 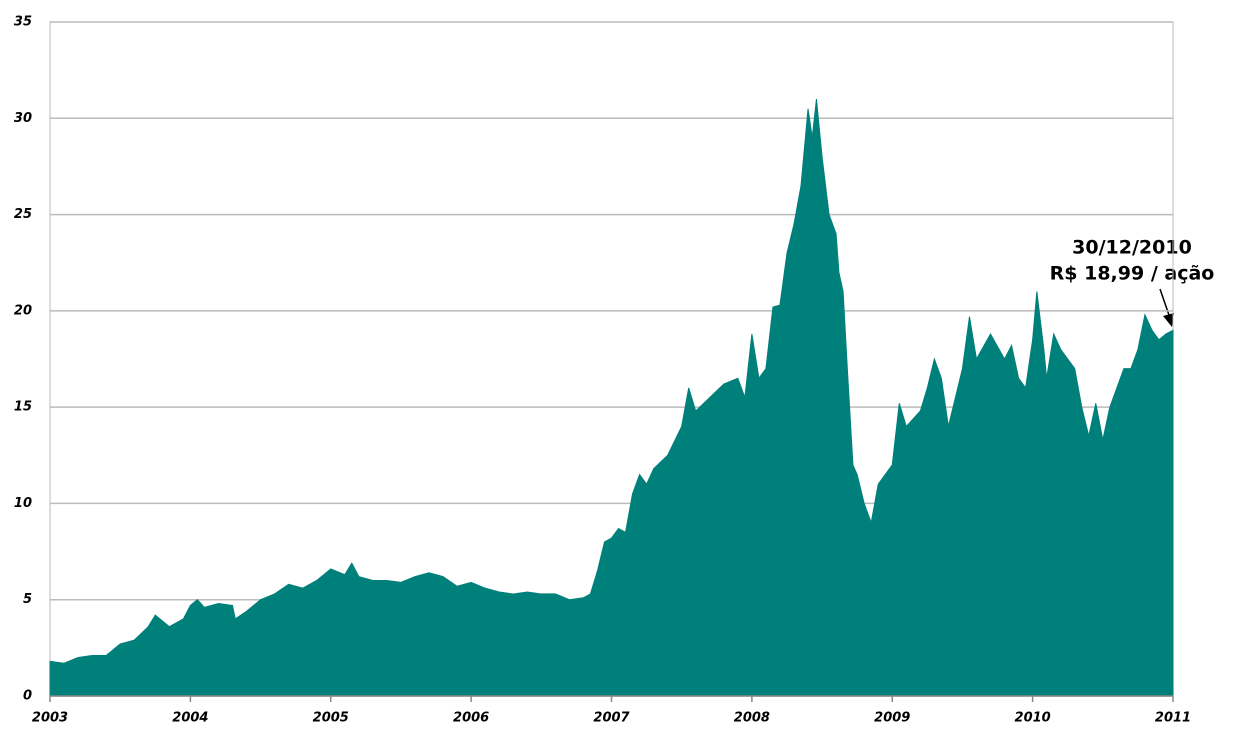 What do you see at coordinates (1168, 320) in the screenshot?
I see `annotation-arrowhead` at bounding box center [1168, 320].